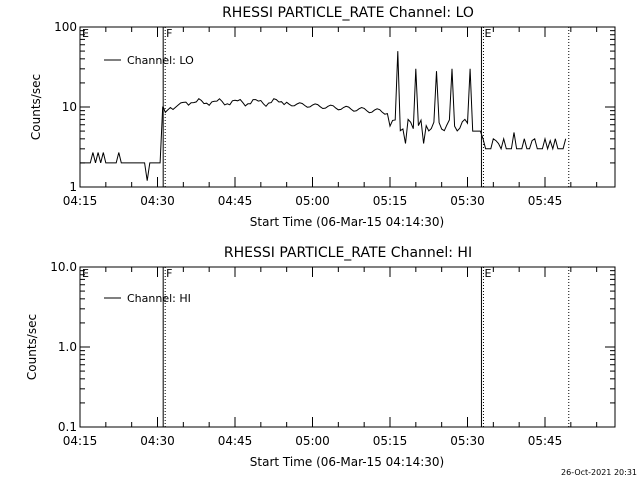  What do you see at coordinates (159, 298) in the screenshot?
I see `legend-label: Channel: HI` at bounding box center [159, 298].